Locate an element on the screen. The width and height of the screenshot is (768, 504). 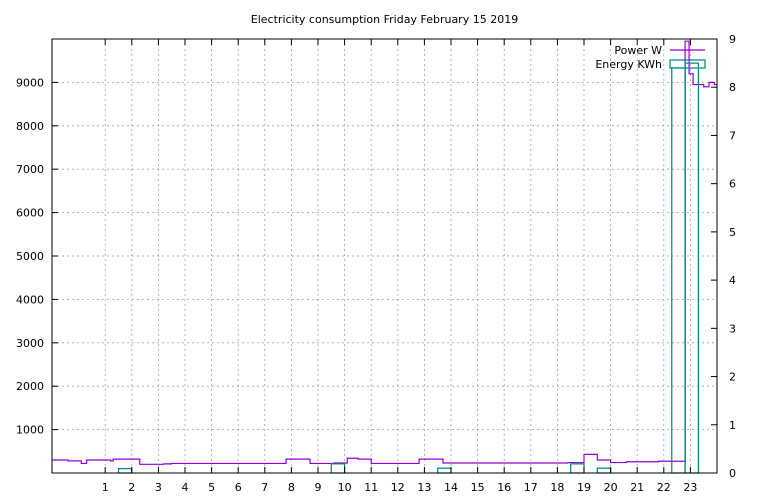
y-tick-label: 5000 is located at coordinates (30, 256).